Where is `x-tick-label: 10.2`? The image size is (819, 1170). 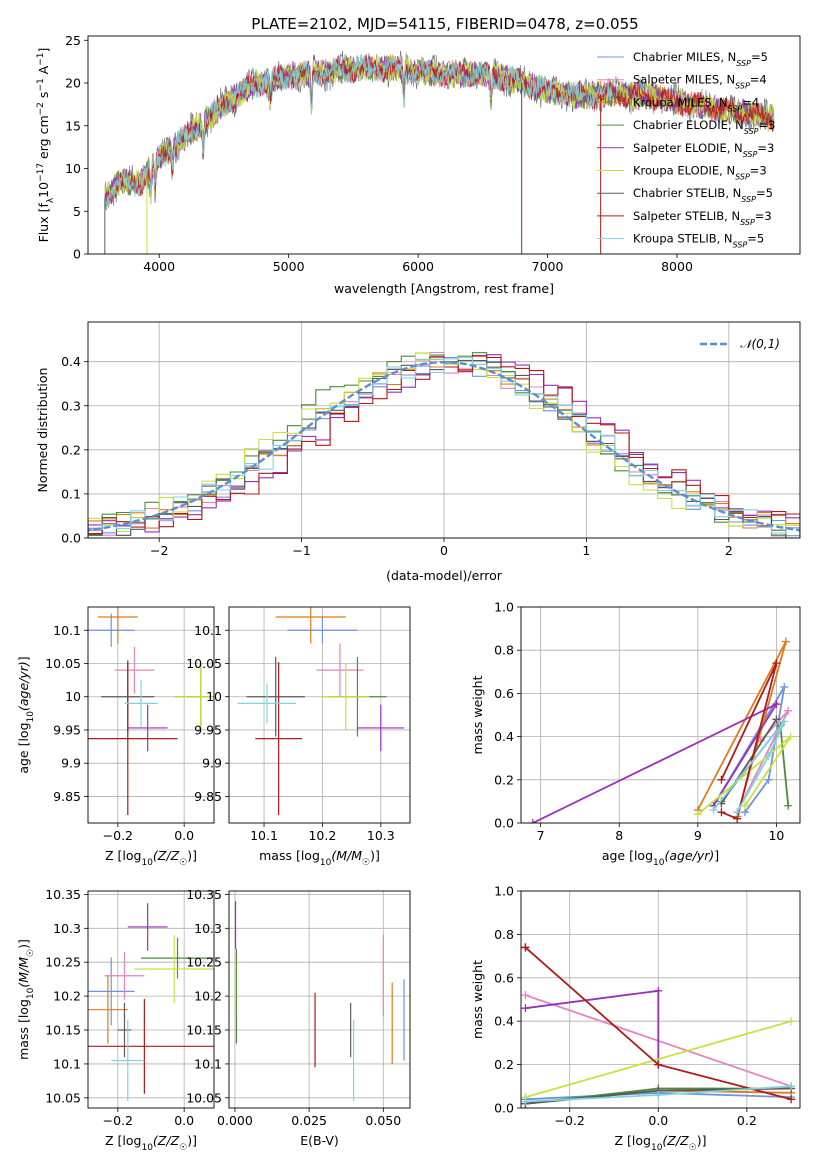
x-tick-label: 10.2 is located at coordinates (322, 835).